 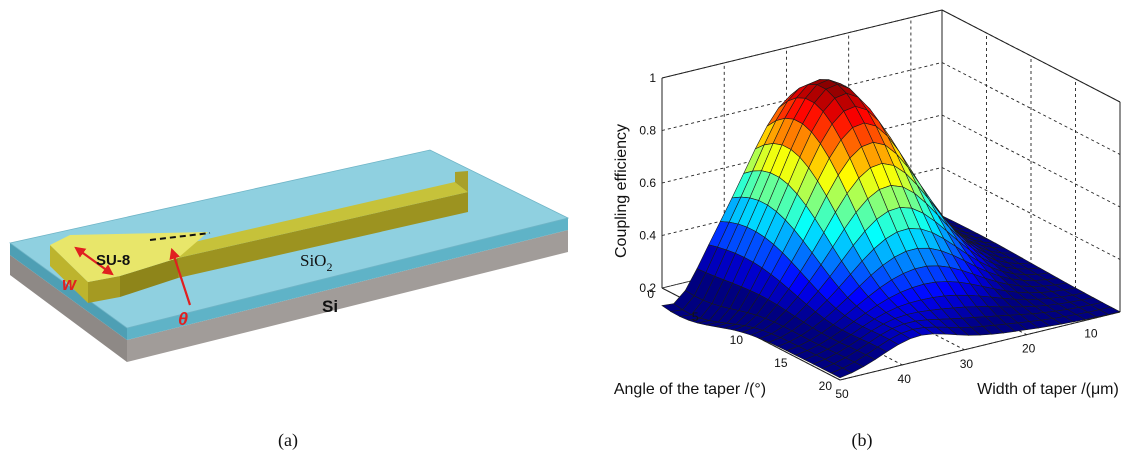 I want to click on x-tick-label: 50, so click(x=842, y=394).